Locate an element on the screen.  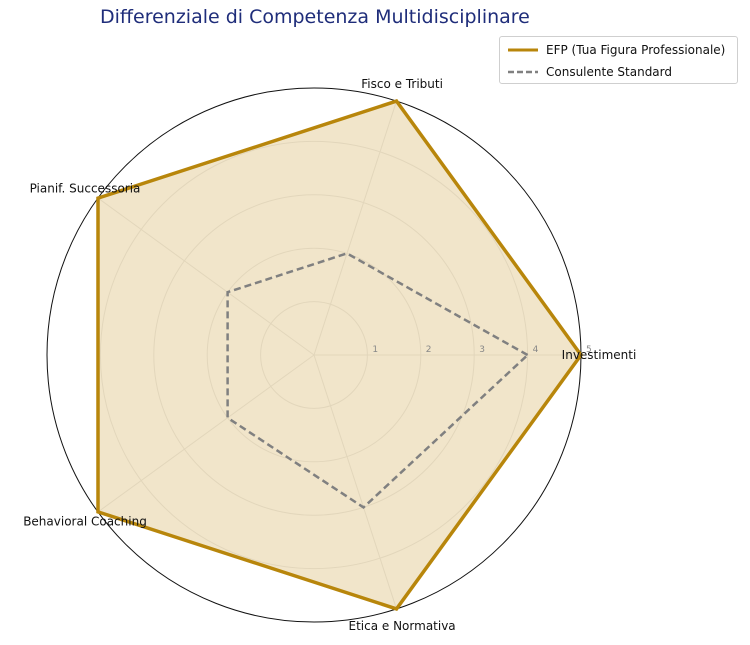
category-label-4: Etica e Normativa is located at coordinates (402, 626).